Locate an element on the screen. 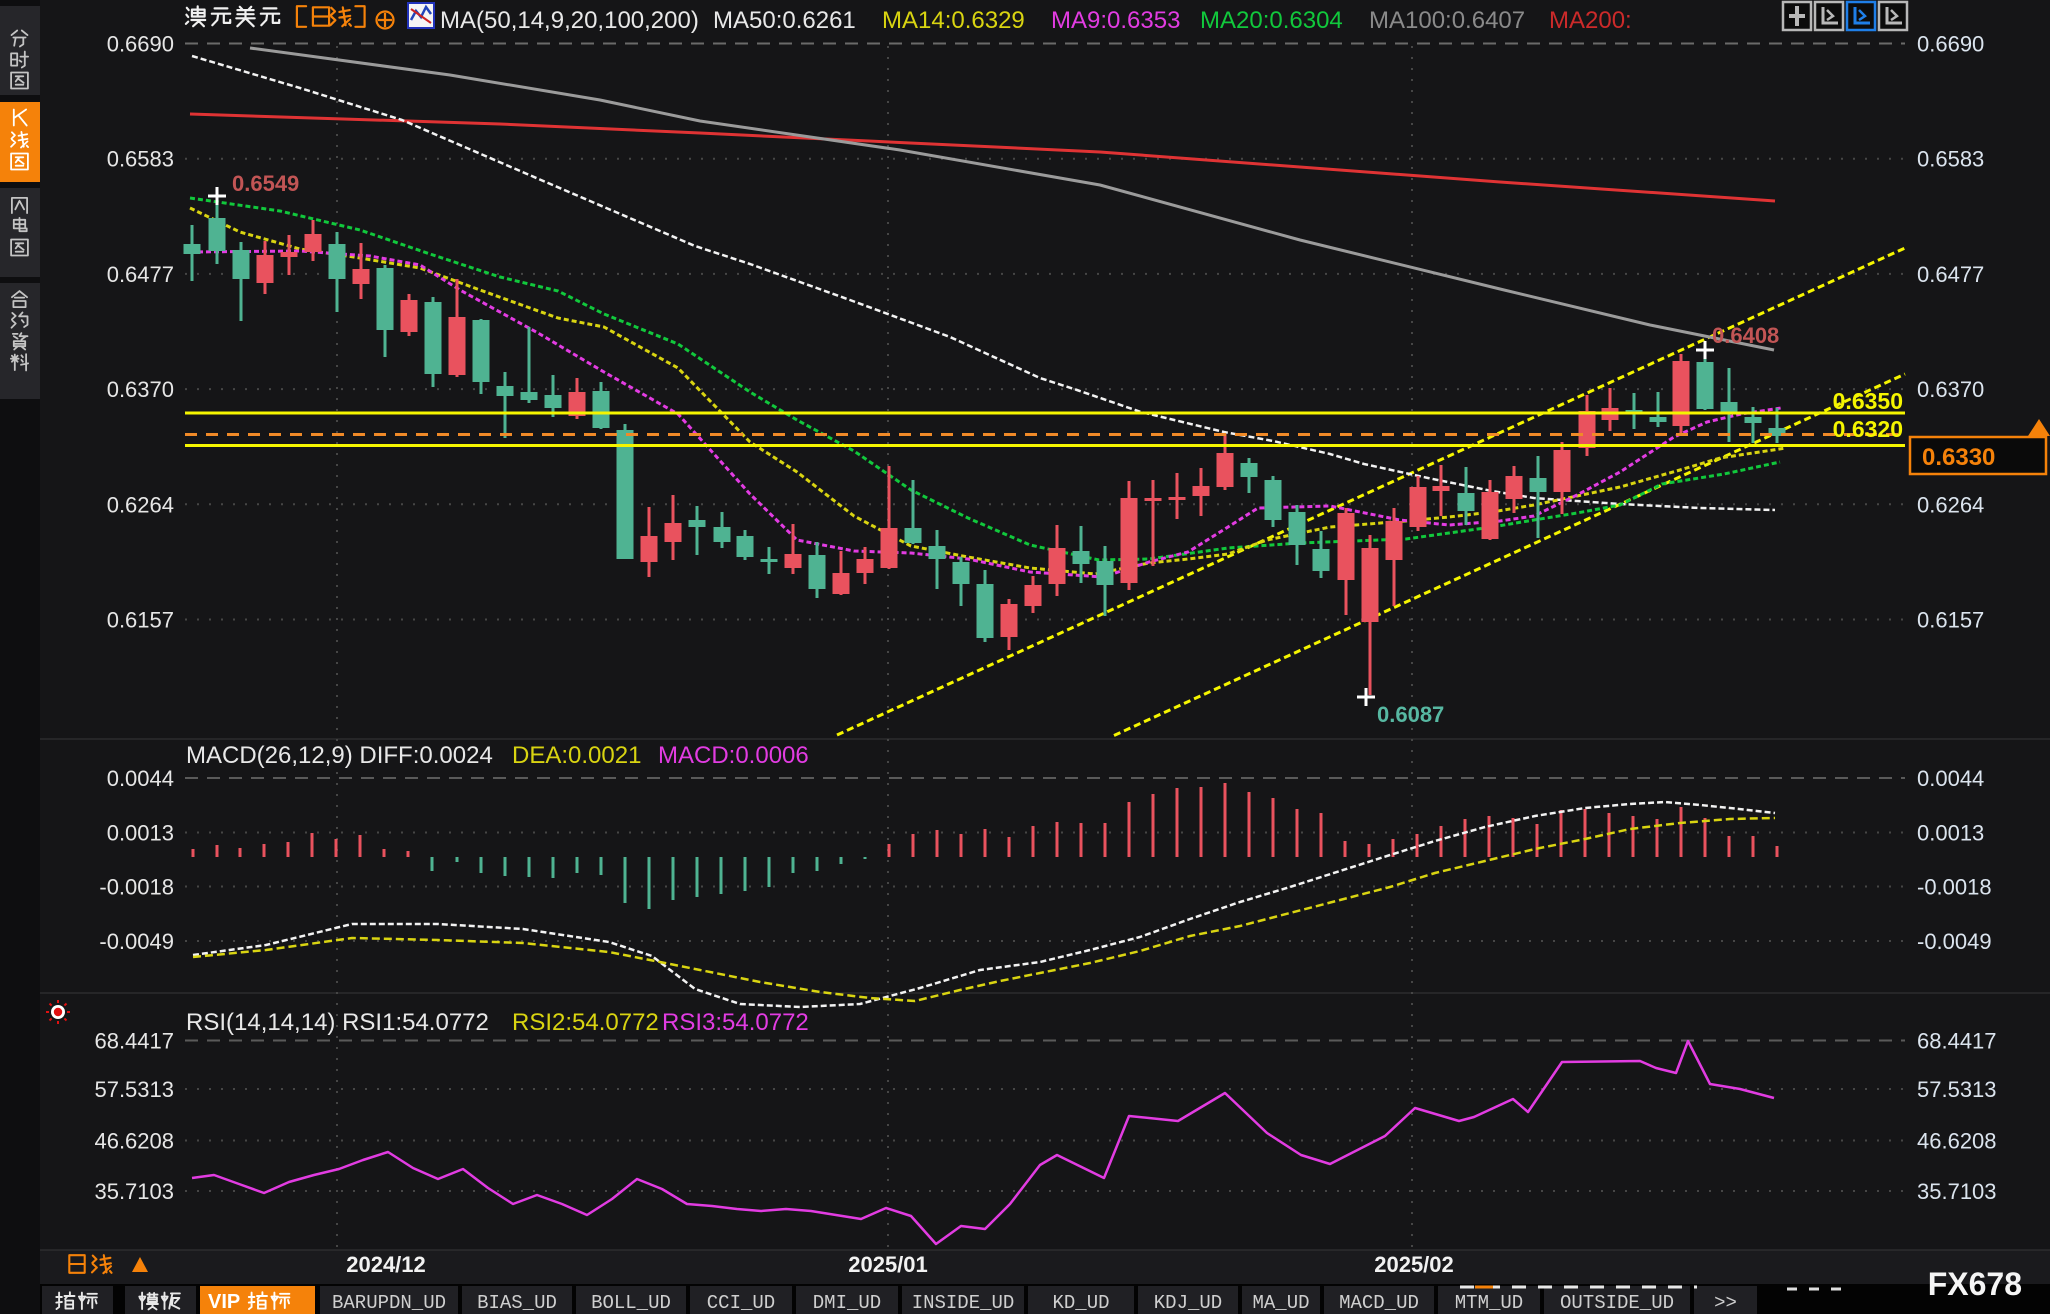 This screenshot has width=2050, height=1314. svg-text: MA50:0.6261 is located at coordinates (784, 20).